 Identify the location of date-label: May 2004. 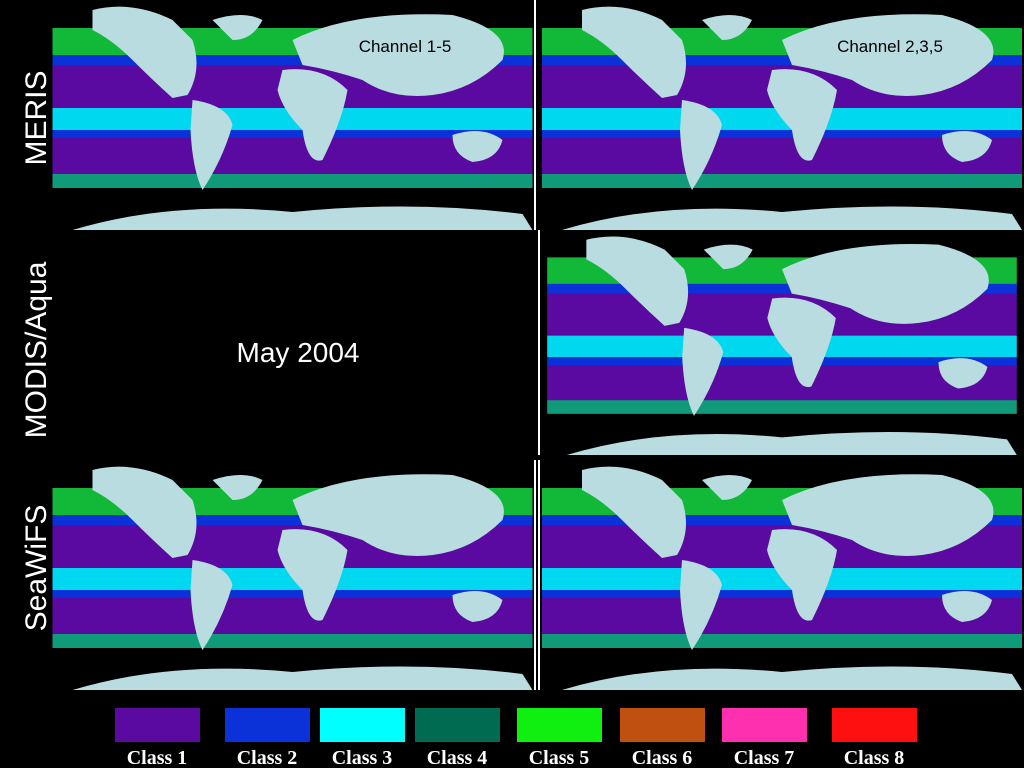
(298, 352).